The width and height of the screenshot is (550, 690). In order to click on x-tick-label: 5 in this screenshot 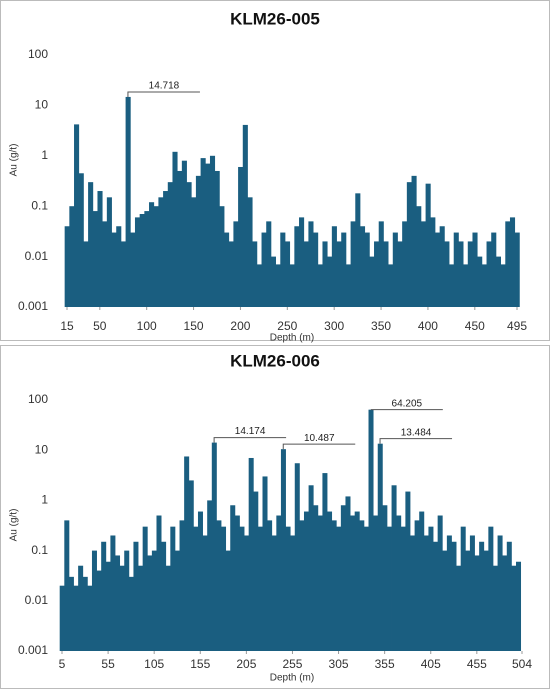, I will do `click(62, 664)`.